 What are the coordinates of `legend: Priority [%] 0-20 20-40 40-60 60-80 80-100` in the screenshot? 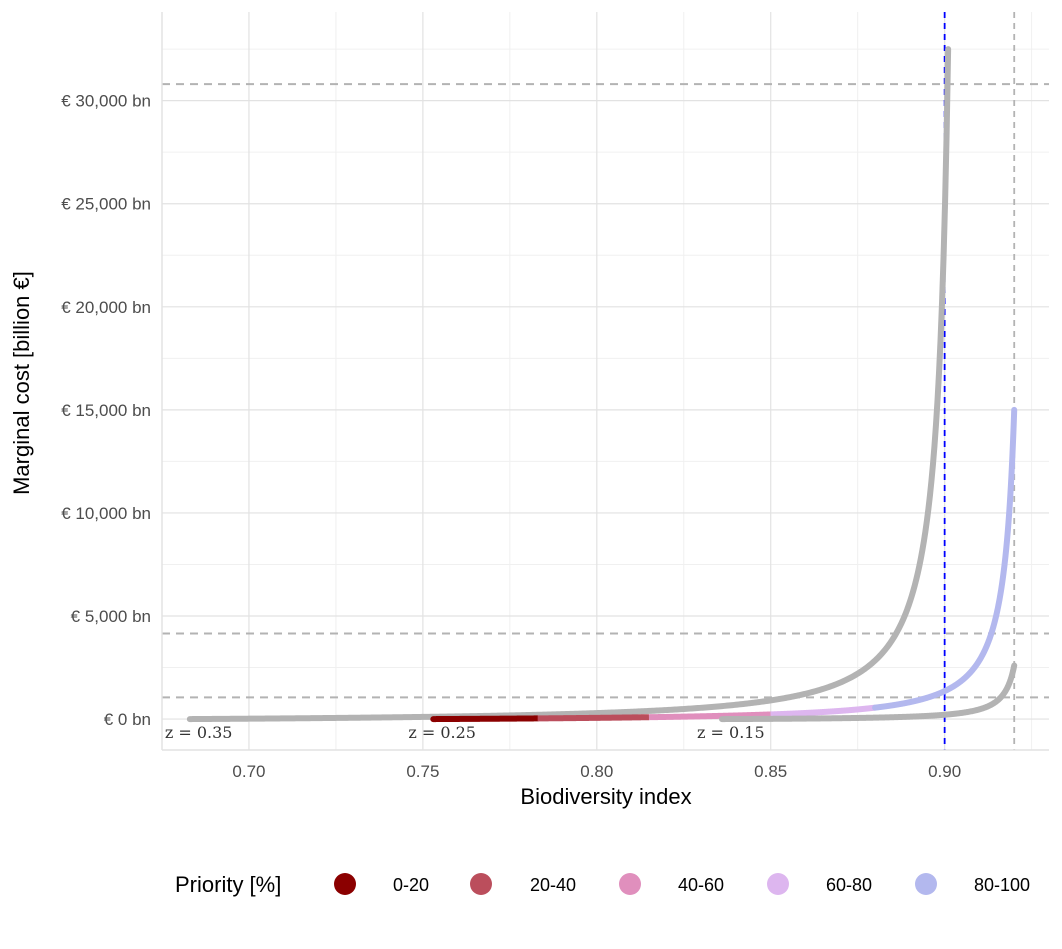 It's located at (602, 884).